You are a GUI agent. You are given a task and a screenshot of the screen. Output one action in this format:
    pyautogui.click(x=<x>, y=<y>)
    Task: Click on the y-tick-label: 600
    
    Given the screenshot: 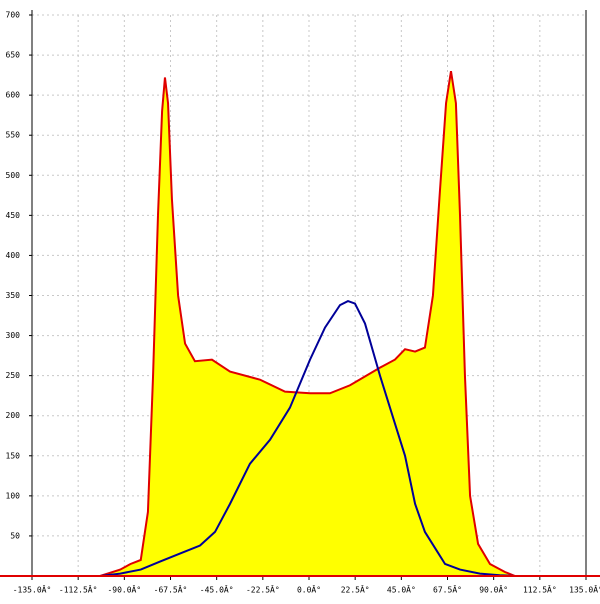 What is the action you would take?
    pyautogui.click(x=13, y=95)
    